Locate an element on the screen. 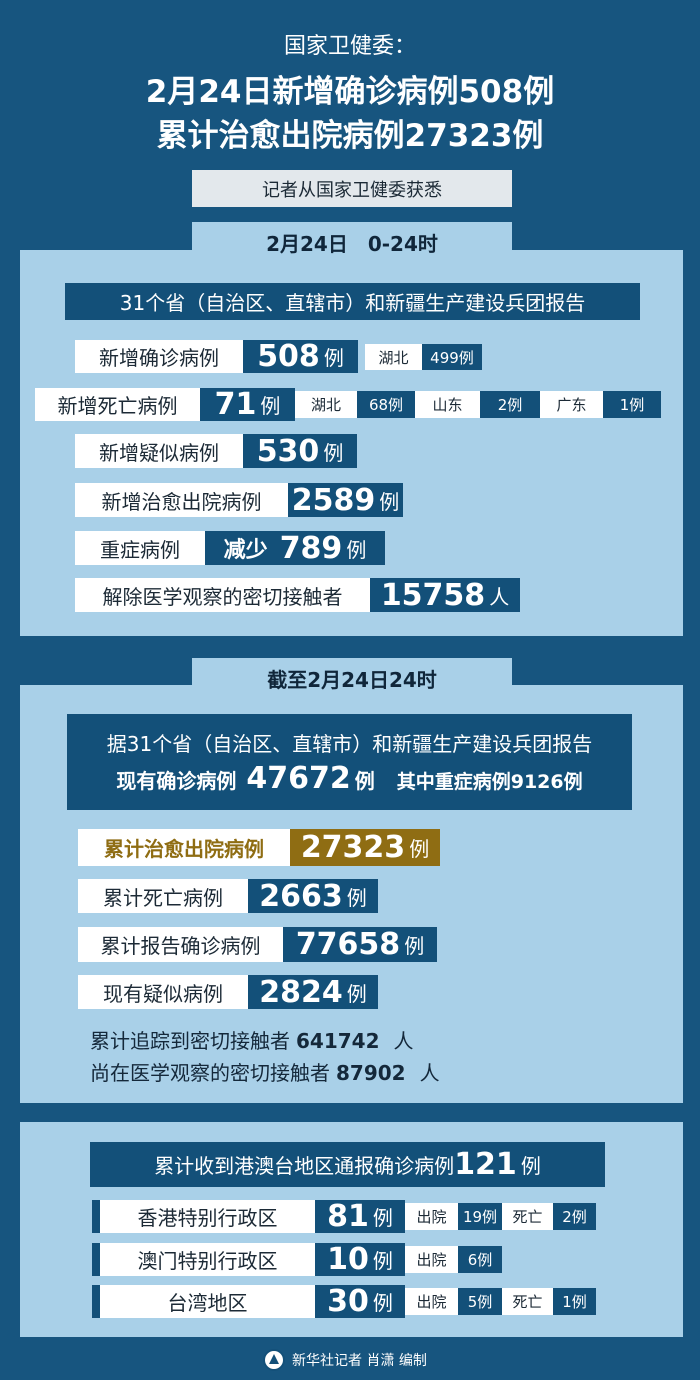 This screenshot has height=1380, width=700. intro: 据31个省（自治区、直辖市）和新疆生产建设兵团报告 is located at coordinates (349, 742).